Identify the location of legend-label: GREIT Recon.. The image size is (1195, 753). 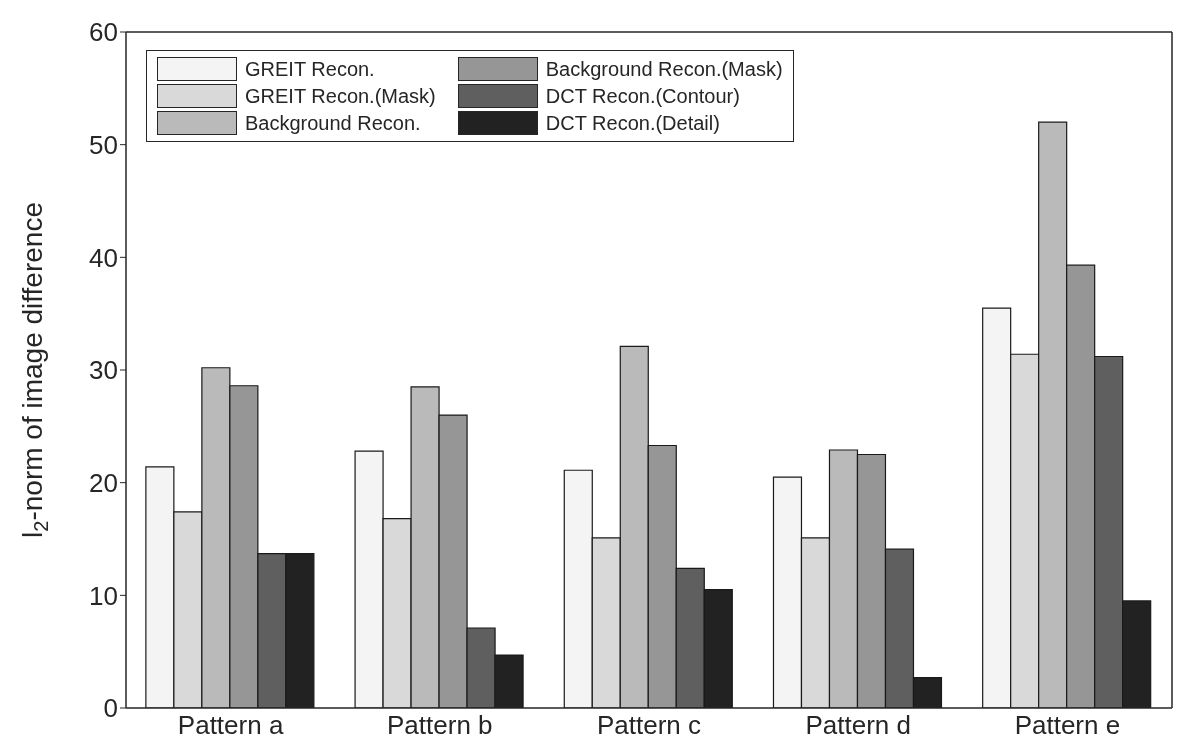
(310, 69).